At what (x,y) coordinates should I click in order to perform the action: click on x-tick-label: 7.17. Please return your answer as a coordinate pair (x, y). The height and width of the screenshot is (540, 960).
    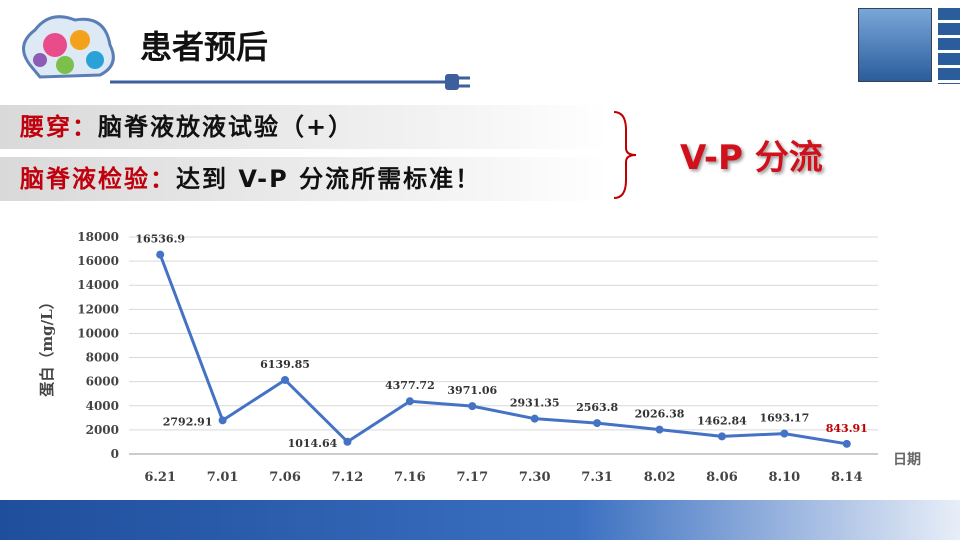
    Looking at the image, I should click on (472, 477).